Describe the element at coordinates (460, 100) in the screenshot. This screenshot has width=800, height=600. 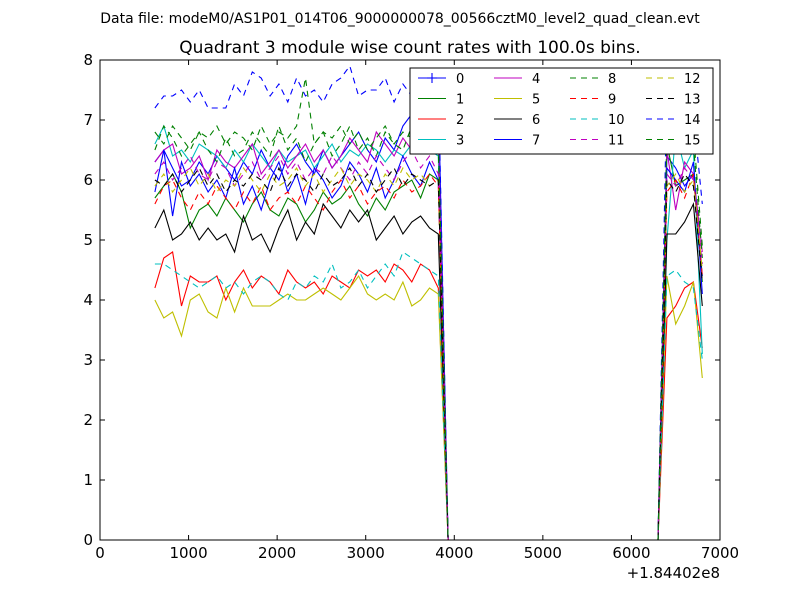
I see `legend-label-1: 1` at that location.